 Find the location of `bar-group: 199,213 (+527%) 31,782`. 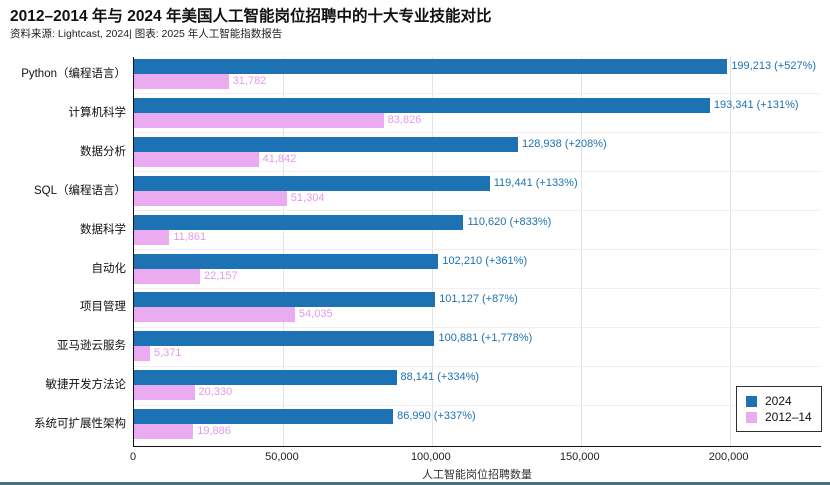

bar-group: 199,213 (+527%) 31,782 is located at coordinates (477, 74).